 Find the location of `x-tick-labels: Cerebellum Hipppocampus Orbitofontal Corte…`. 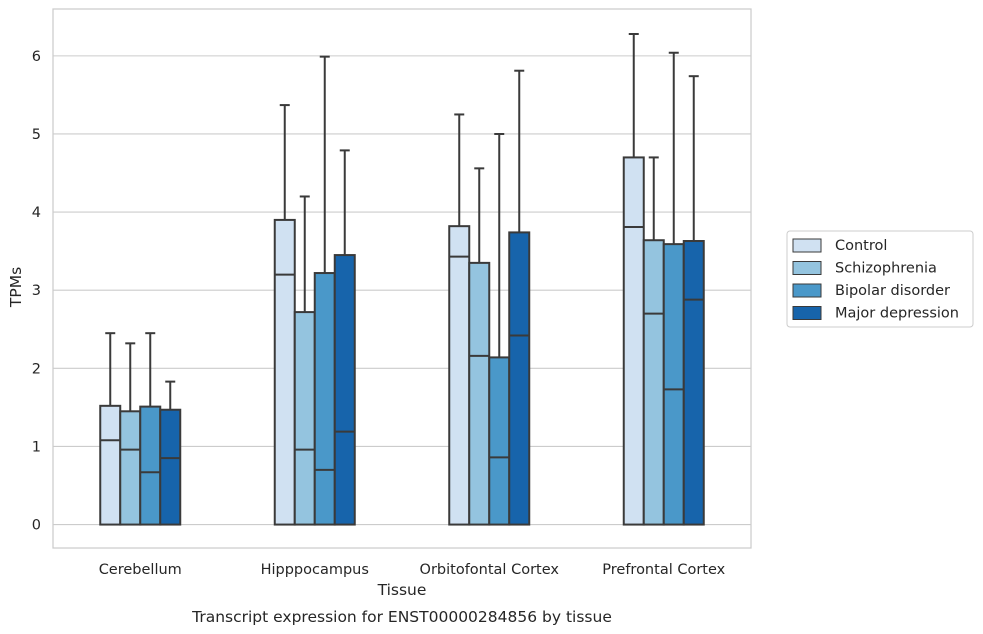

x-tick-labels: Cerebellum Hipppocampus Orbitofontal Corte… is located at coordinates (412, 570).